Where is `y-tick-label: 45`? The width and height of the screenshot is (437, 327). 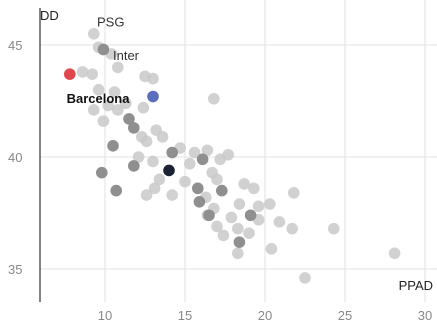 y-tick-label: 45 is located at coordinates (15, 45).